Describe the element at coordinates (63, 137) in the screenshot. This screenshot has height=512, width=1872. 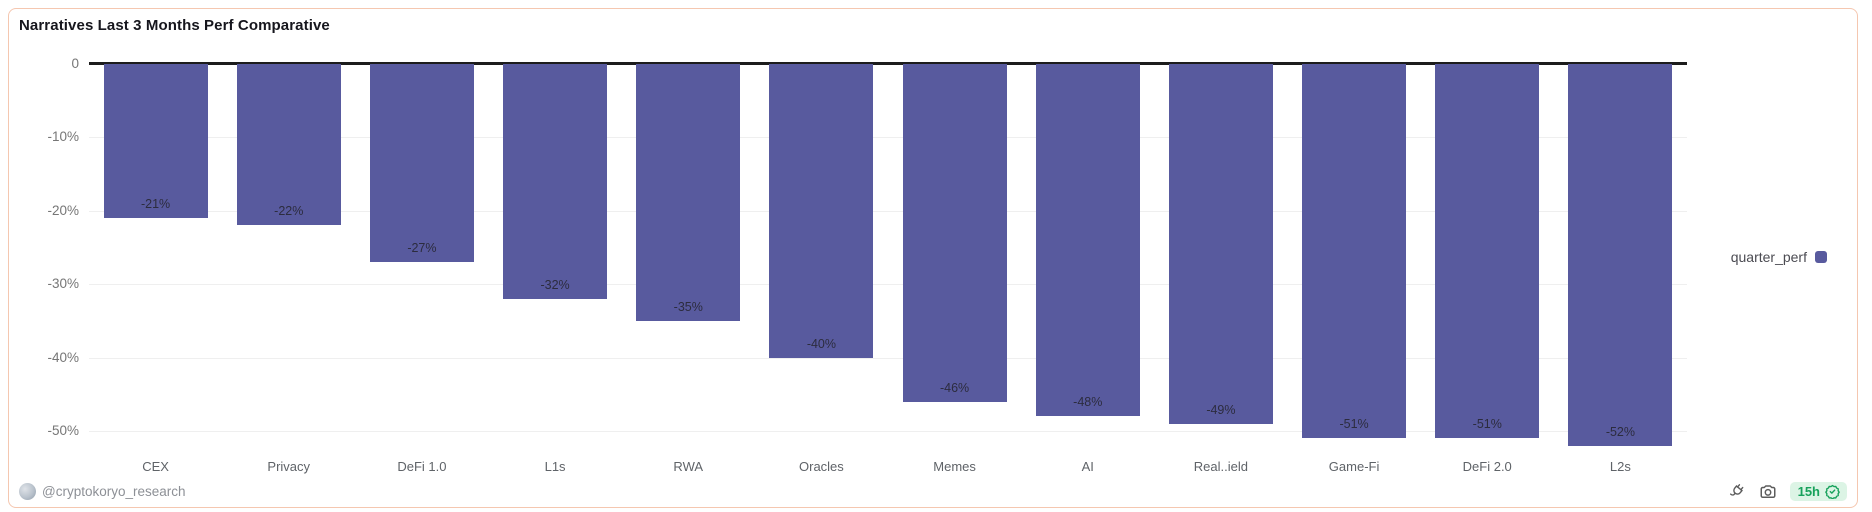
I see `y-axis-tick-label: -10%` at that location.